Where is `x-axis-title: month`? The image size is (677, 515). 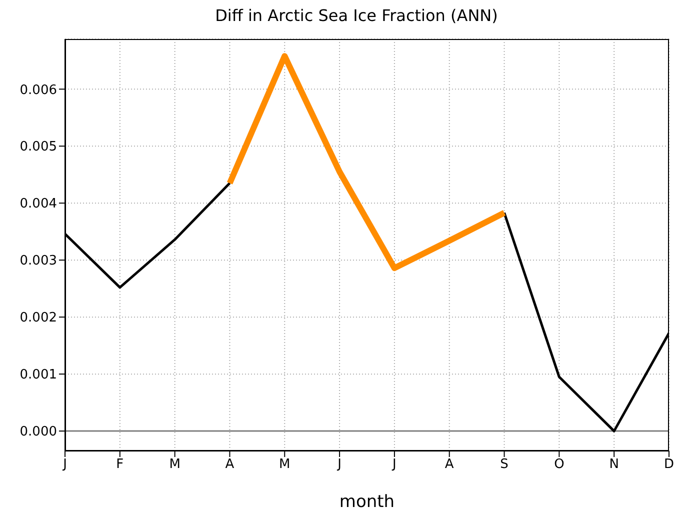 x-axis-title: month is located at coordinates (367, 502).